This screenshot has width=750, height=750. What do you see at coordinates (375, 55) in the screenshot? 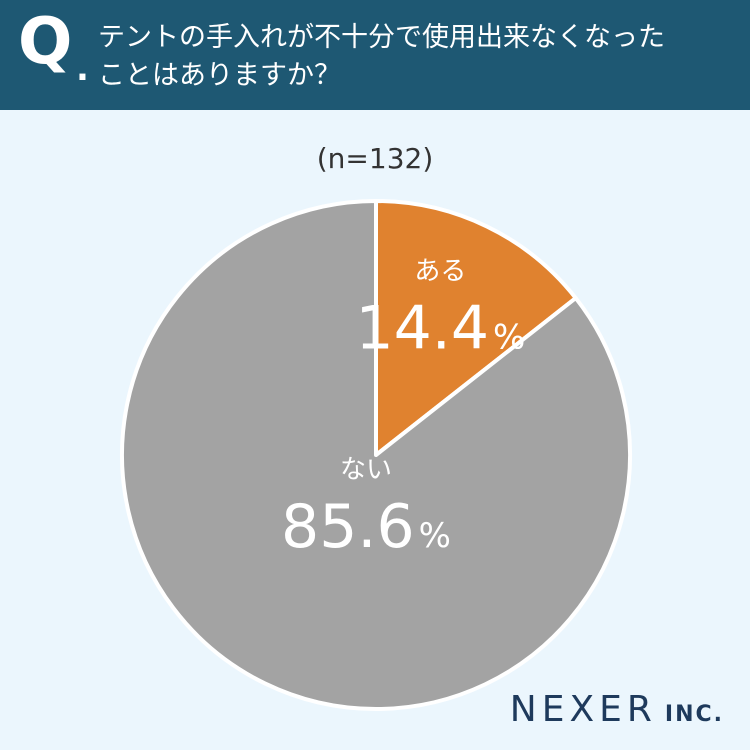
I see `question-header: Q . テントの手入れが不十分で使用出来なくなった ことはありますか？` at bounding box center [375, 55].